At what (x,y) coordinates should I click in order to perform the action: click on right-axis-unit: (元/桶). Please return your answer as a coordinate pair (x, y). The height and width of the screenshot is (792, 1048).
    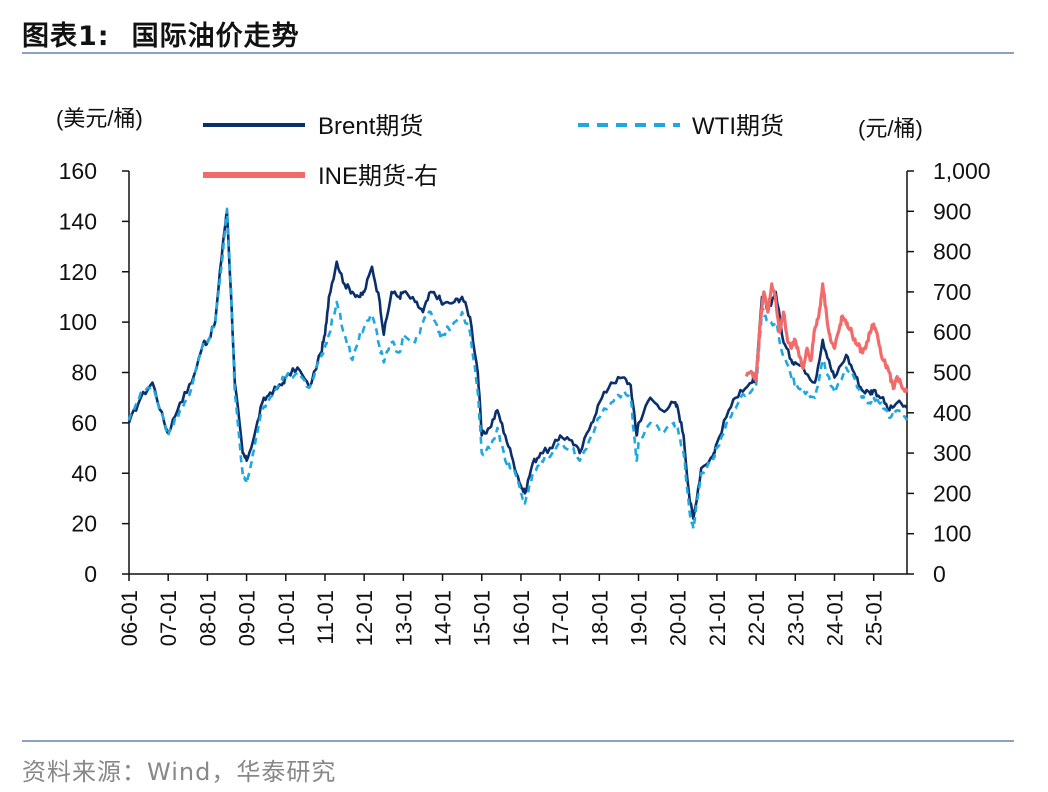
    Looking at the image, I should click on (890, 128).